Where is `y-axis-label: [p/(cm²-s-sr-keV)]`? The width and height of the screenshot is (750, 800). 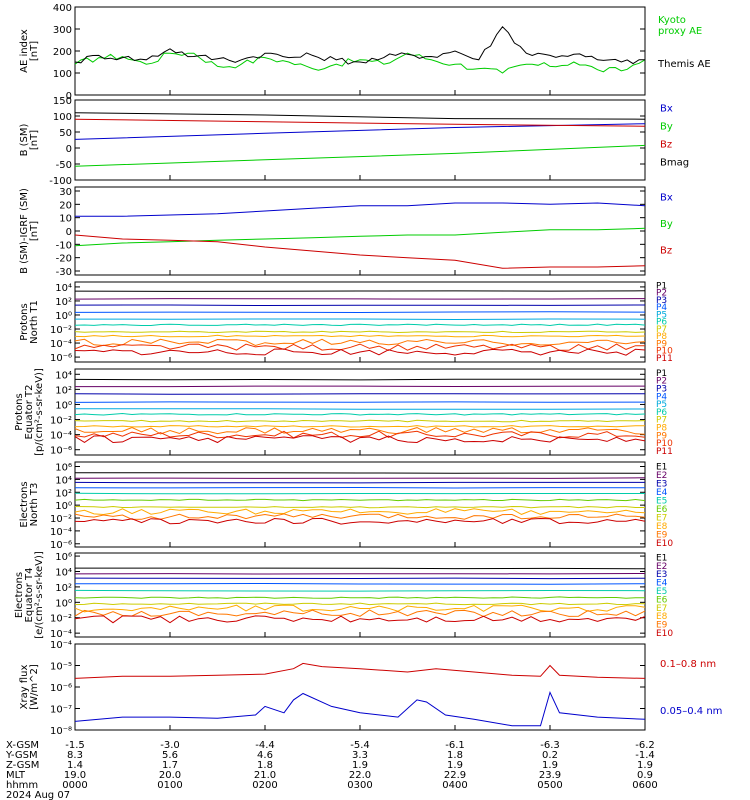 y-axis-label: [p/(cm²-s-sr-keV)] is located at coordinates (39, 412).